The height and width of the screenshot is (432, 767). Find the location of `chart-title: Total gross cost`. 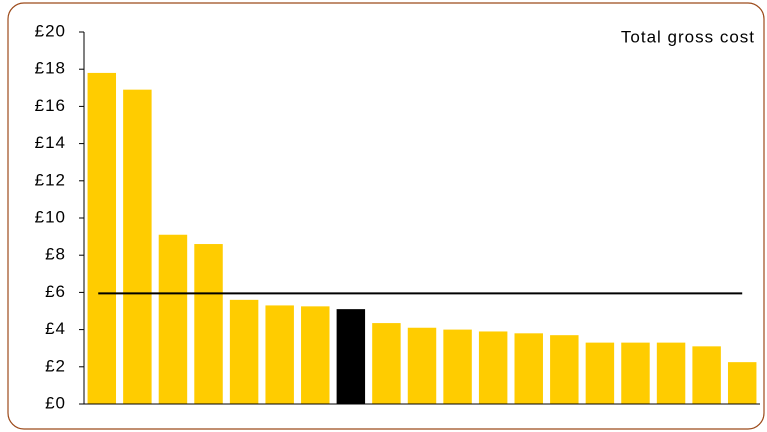

chart-title: Total gross cost is located at coordinates (688, 36).